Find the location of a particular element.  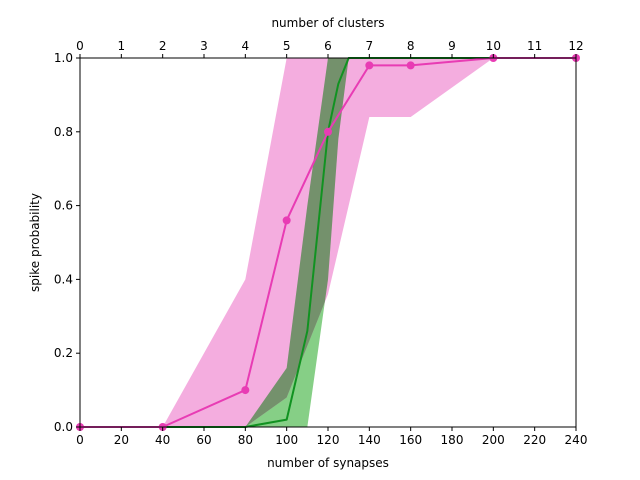

top-tick-label: 3 is located at coordinates (204, 46).